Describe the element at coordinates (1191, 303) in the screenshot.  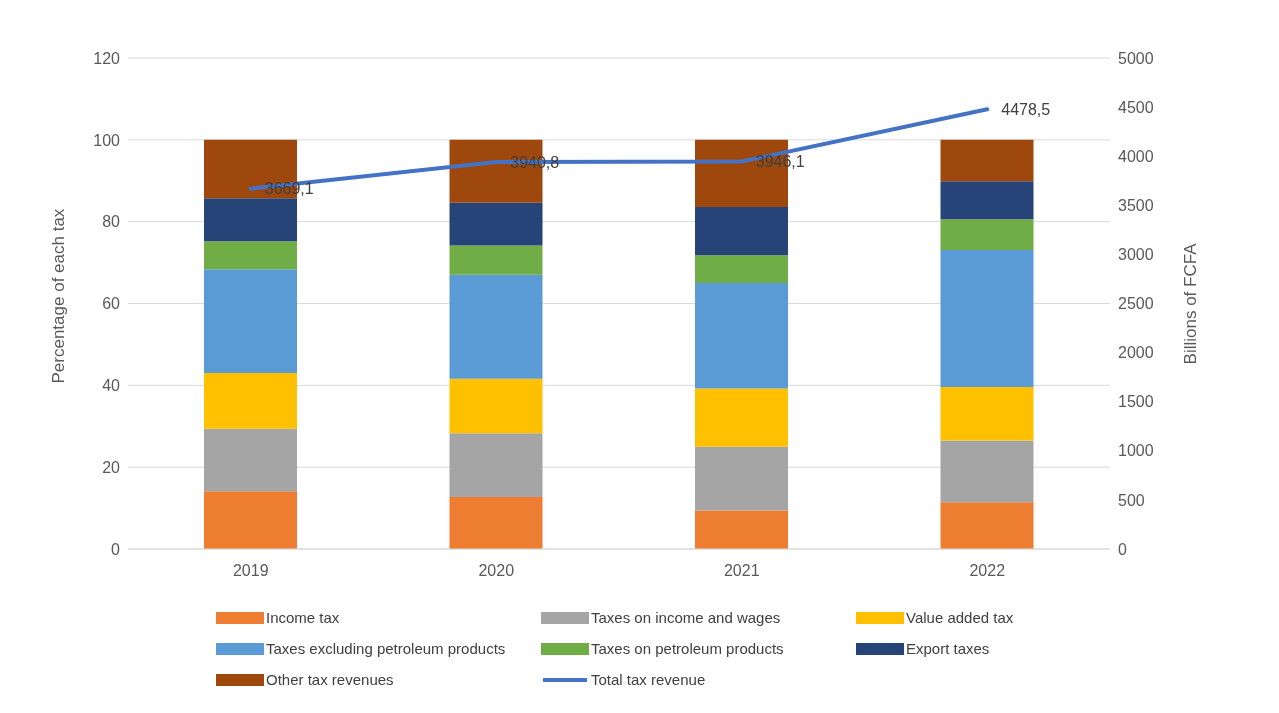
I see `y2-axis-title: Billions of FCFA` at that location.